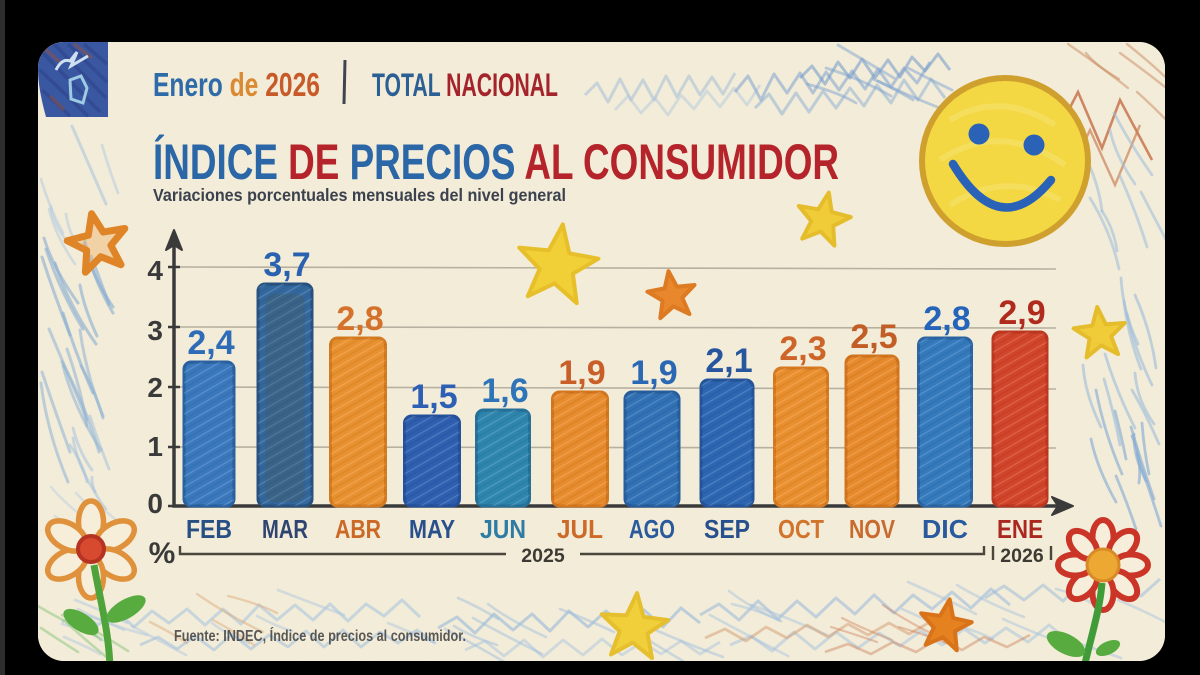  What do you see at coordinates (503, 529) in the screenshot?
I see `svg-text: JUN` at bounding box center [503, 529].